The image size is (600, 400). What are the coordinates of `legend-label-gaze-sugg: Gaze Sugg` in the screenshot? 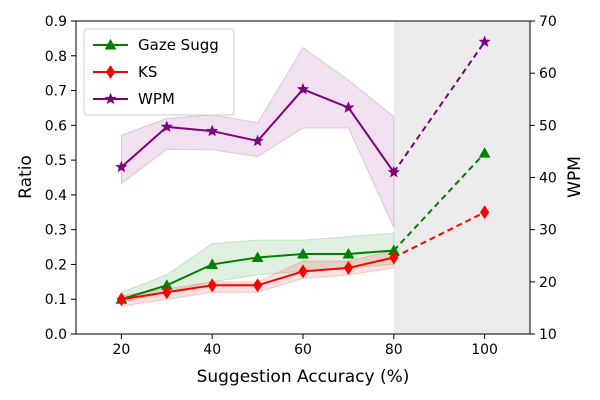 It's located at (178, 45).